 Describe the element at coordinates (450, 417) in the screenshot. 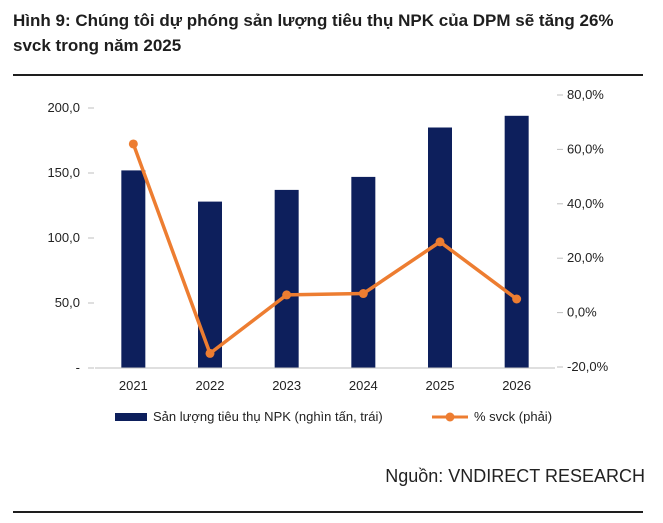

I see `legend-swatch-marker` at that location.